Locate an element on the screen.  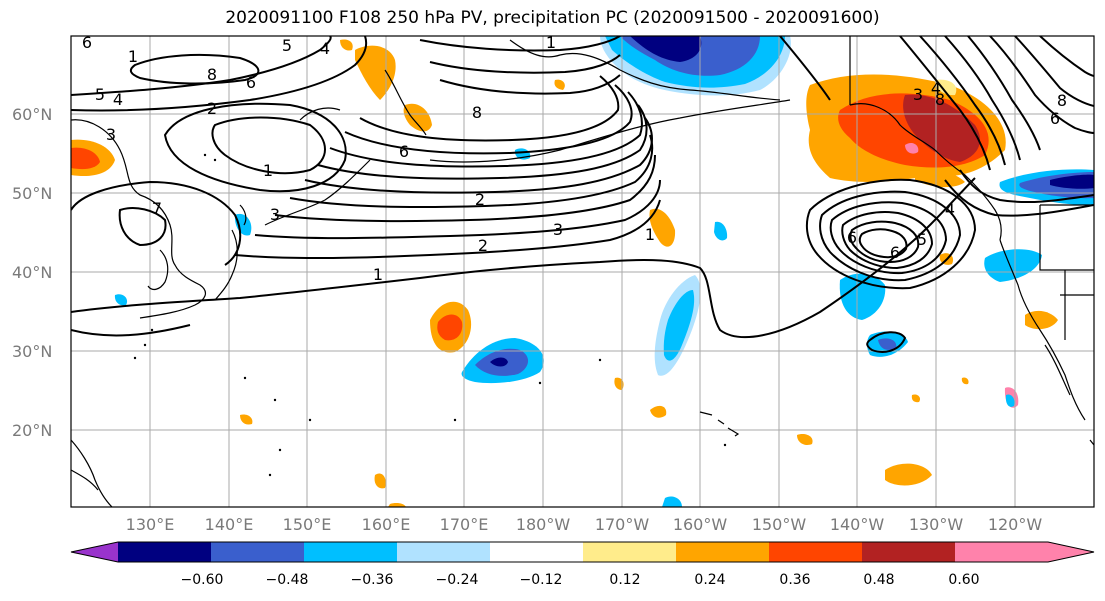
lon-label: 180°W is located at coordinates (543, 524).